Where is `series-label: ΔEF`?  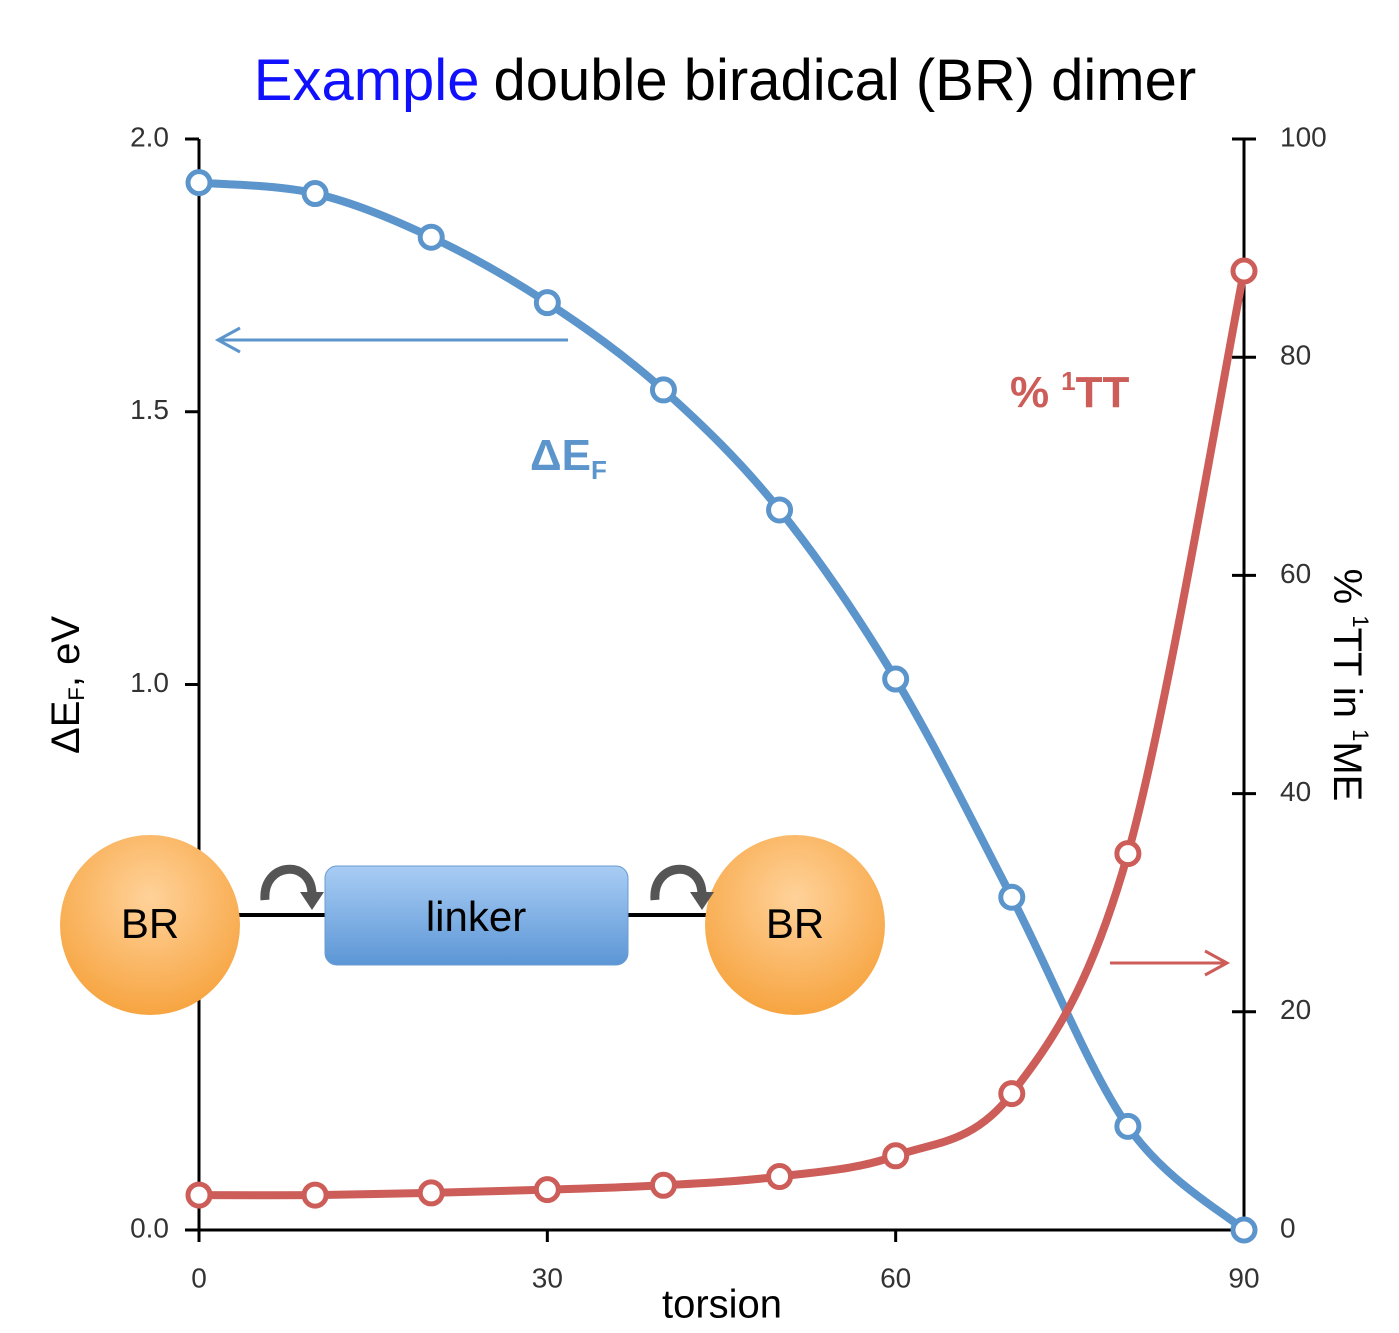 series-label: ΔEF is located at coordinates (568, 458).